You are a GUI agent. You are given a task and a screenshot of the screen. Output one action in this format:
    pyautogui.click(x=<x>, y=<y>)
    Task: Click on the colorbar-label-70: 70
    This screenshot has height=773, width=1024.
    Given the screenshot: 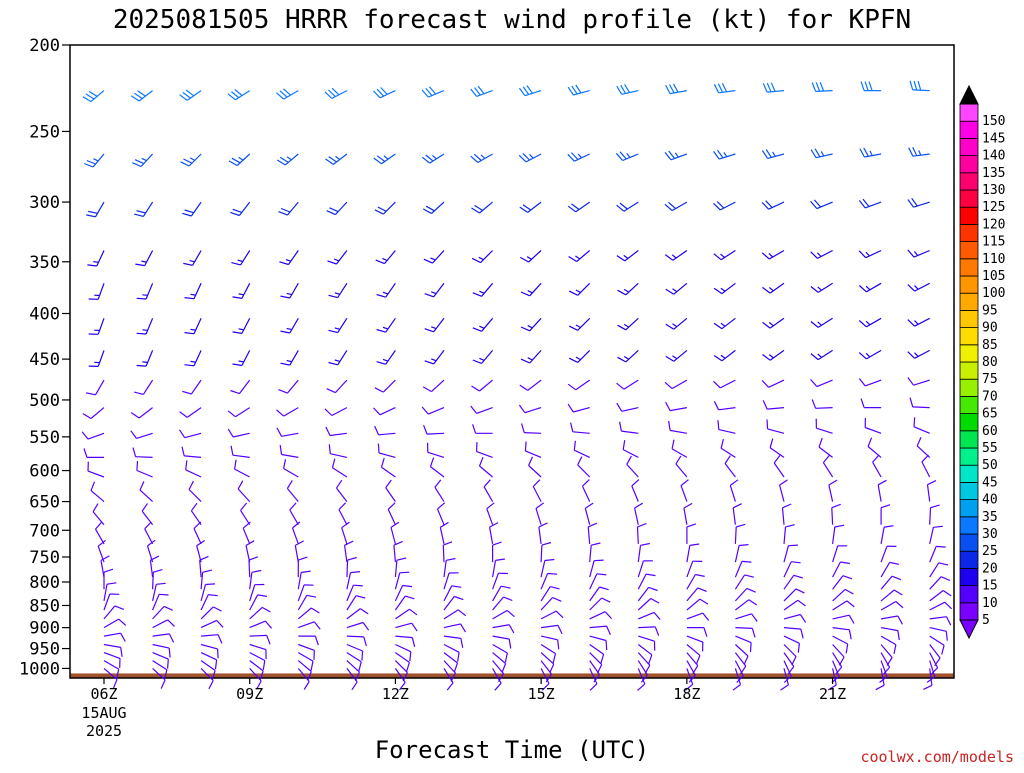 What is the action you would take?
    pyautogui.click(x=990, y=396)
    